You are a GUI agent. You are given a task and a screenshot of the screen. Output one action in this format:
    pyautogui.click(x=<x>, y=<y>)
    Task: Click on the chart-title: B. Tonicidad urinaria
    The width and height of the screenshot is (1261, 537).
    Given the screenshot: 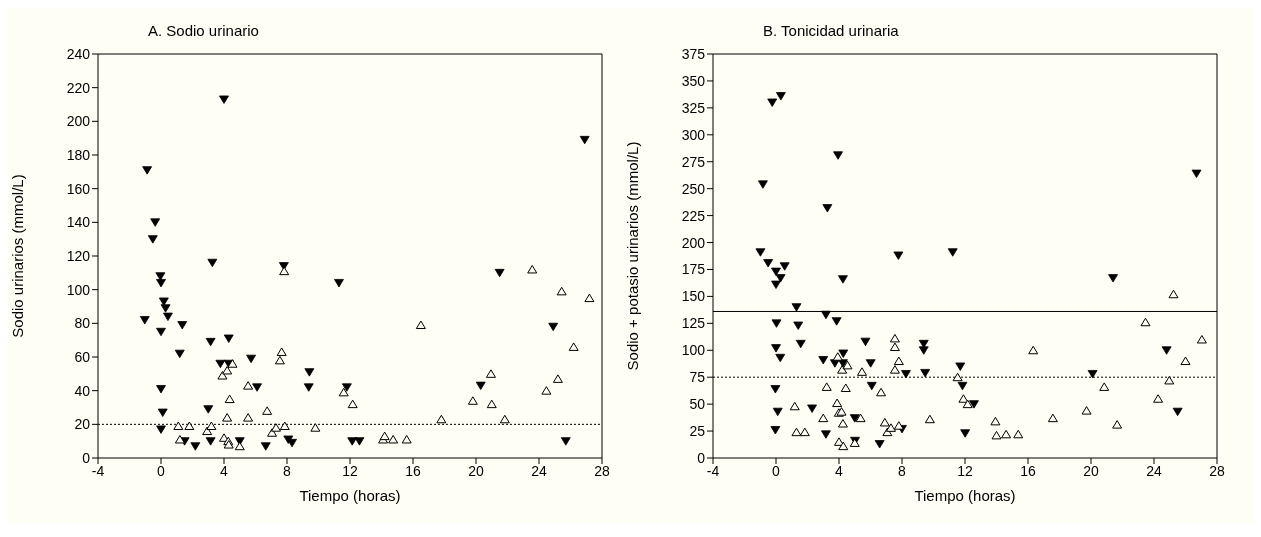 What is the action you would take?
    pyautogui.click(x=831, y=30)
    